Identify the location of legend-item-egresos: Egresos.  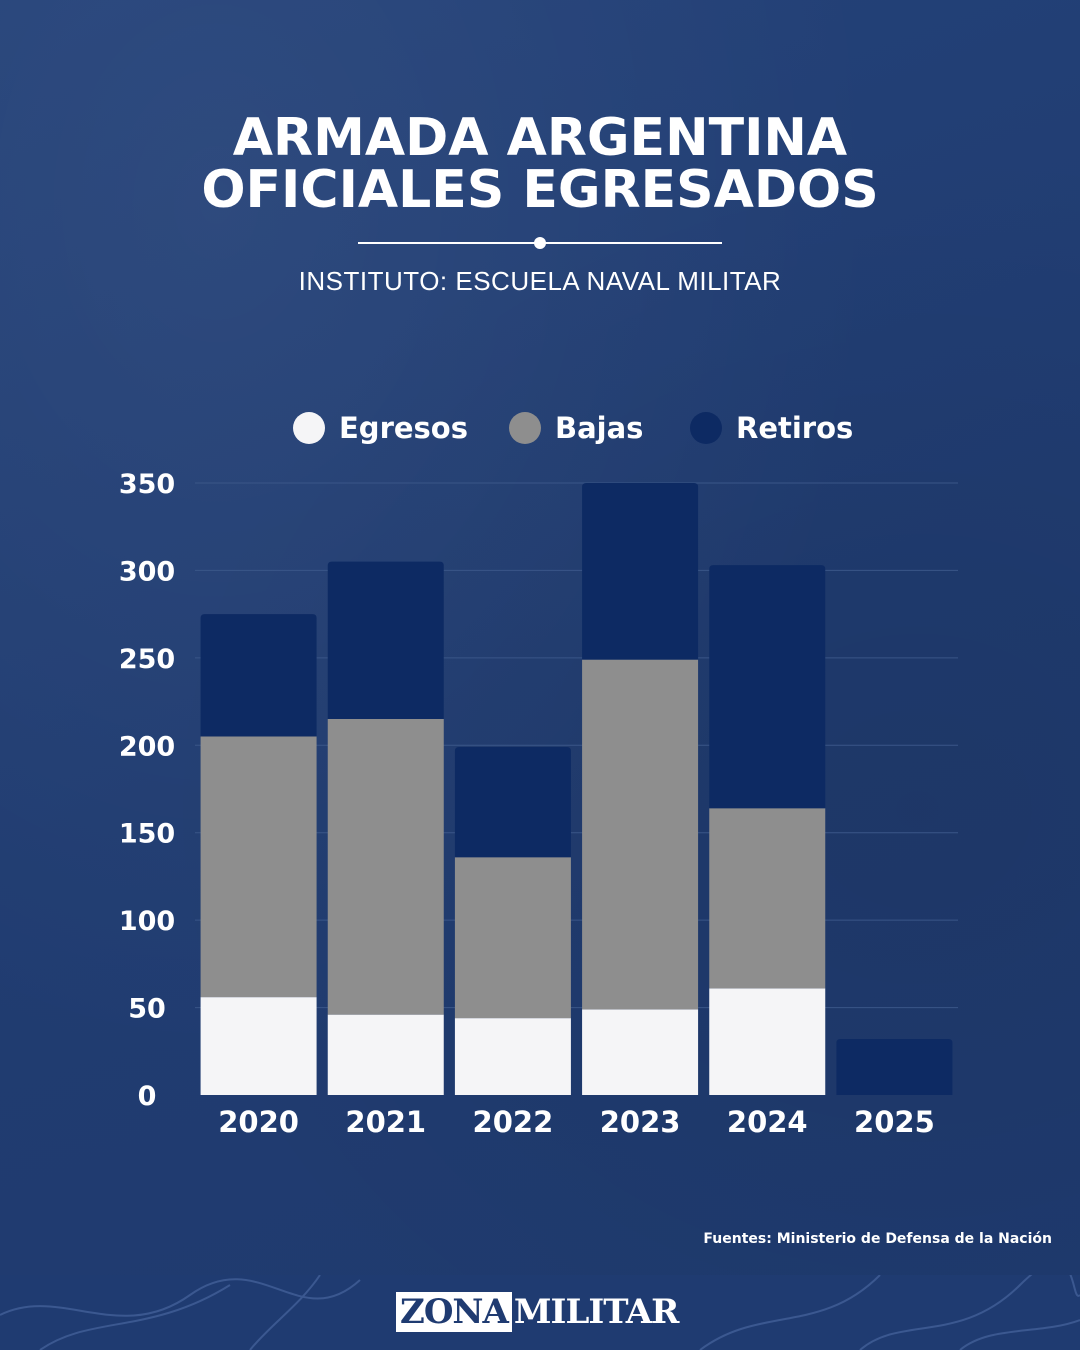
(380, 428).